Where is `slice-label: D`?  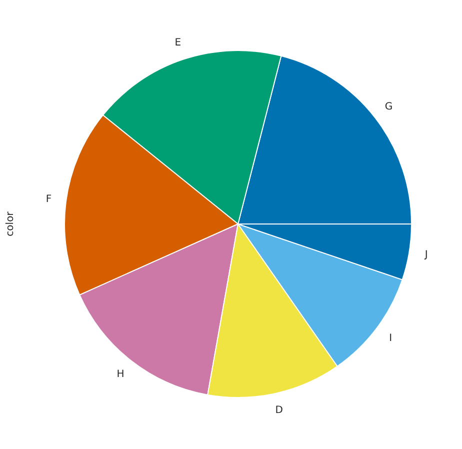 slice-label: D is located at coordinates (279, 410).